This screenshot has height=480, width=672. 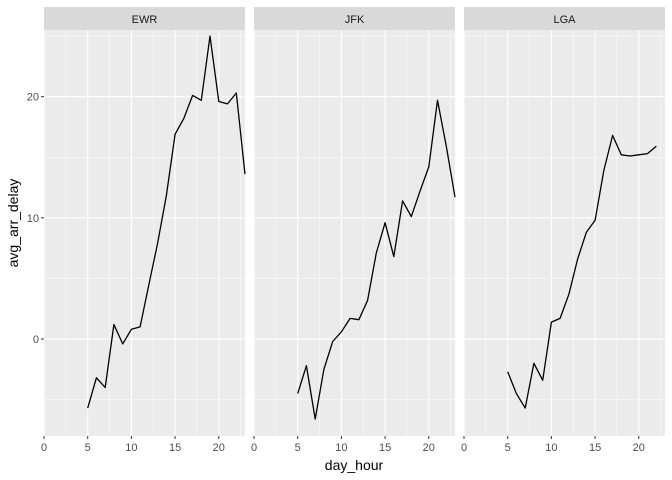 I want to click on y-tick-label: 0, so click(x=36, y=340).